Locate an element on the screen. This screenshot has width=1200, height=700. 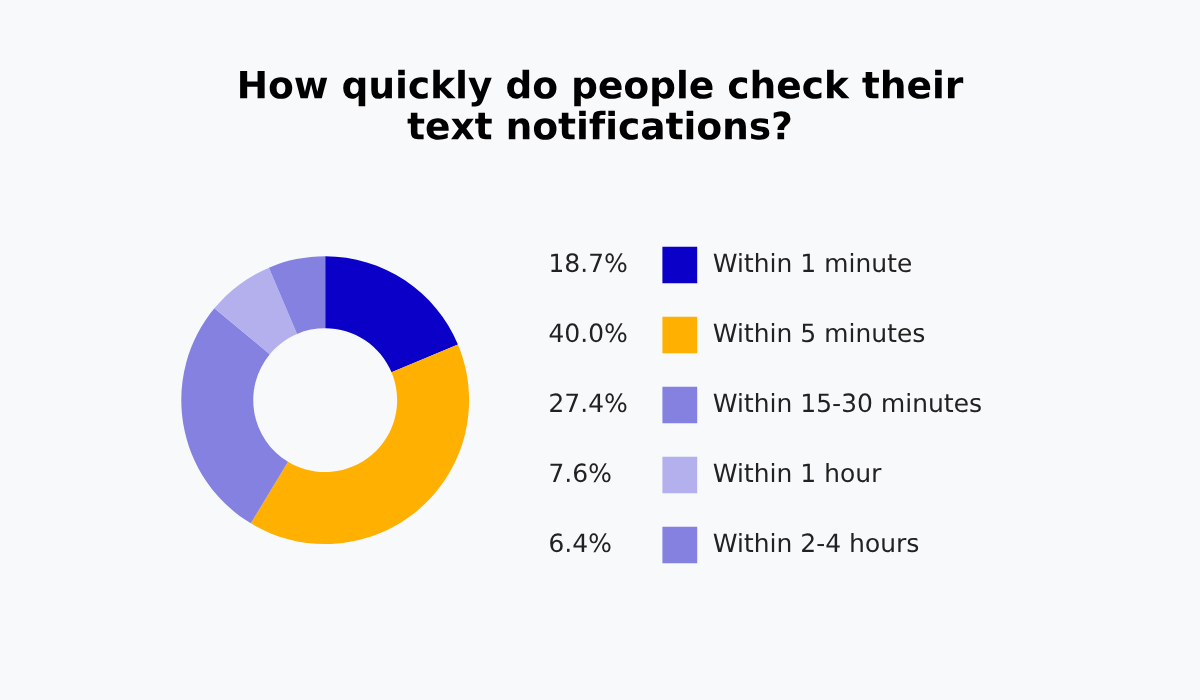
data-label: 27.4% is located at coordinates (588, 403).